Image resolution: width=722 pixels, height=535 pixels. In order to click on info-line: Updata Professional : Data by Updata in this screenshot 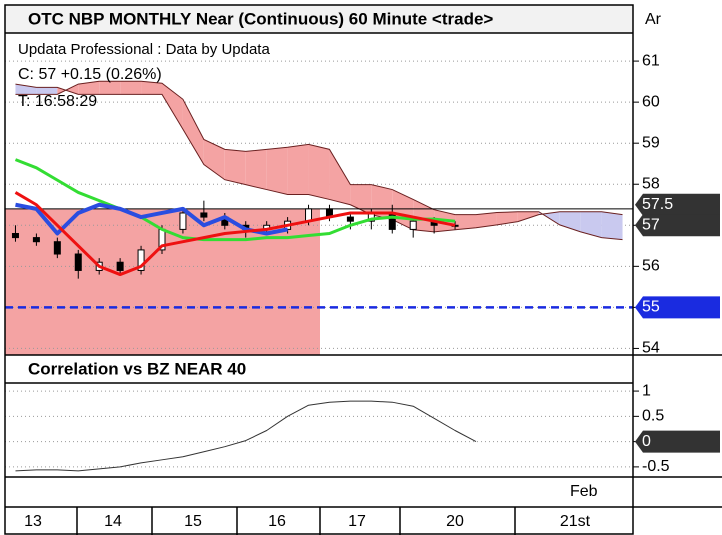, I will do `click(144, 49)`.